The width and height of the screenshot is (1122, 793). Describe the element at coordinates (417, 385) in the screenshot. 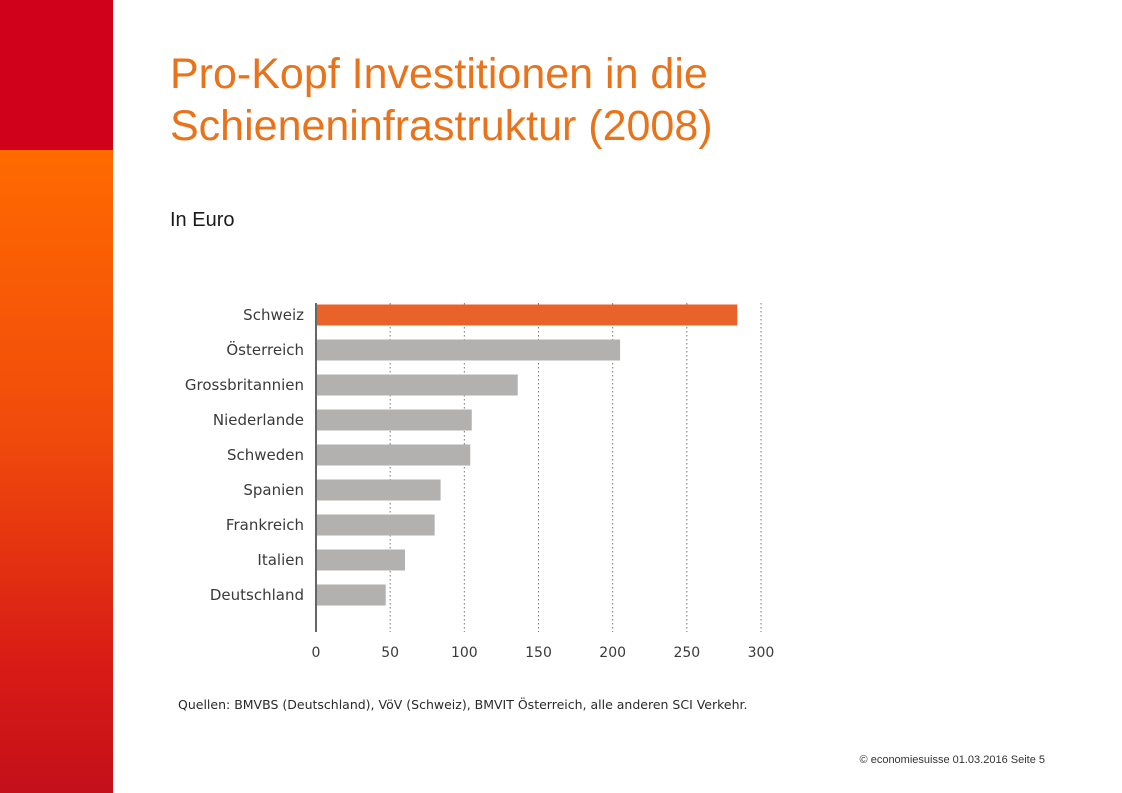

I see `bar-grossbritannien` at that location.